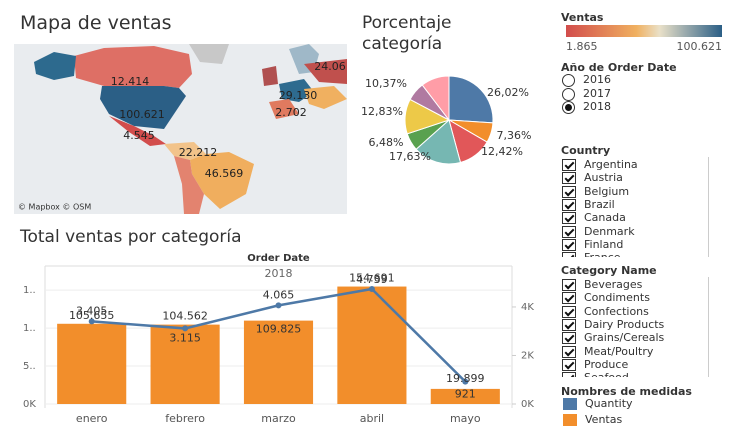 The width and height of the screenshot is (740, 434). I want to click on value-label: 105.655, so click(92, 315).